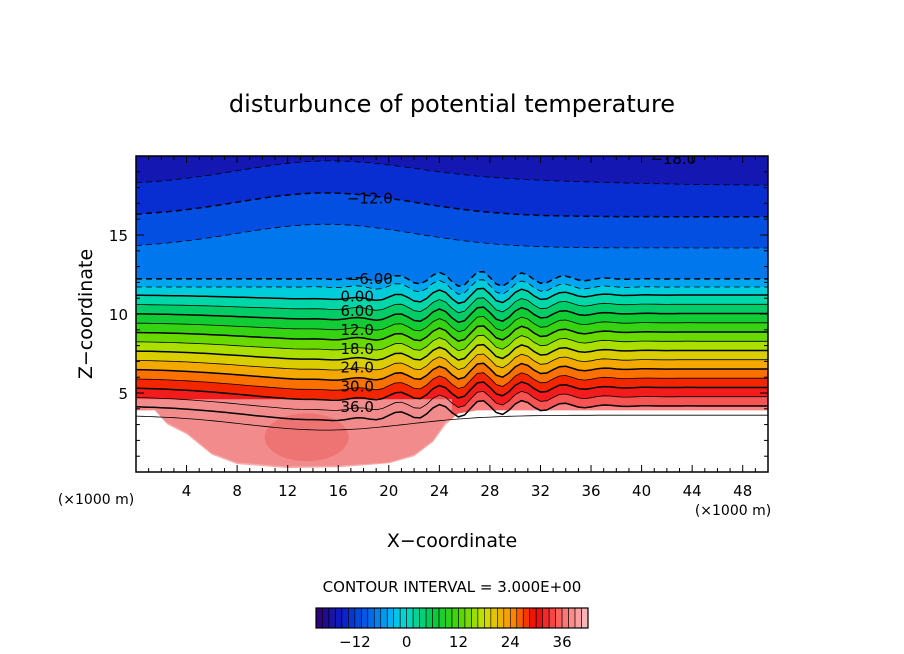  Describe the element at coordinates (356, 297) in the screenshot. I see `contour-label: 0.00` at that location.